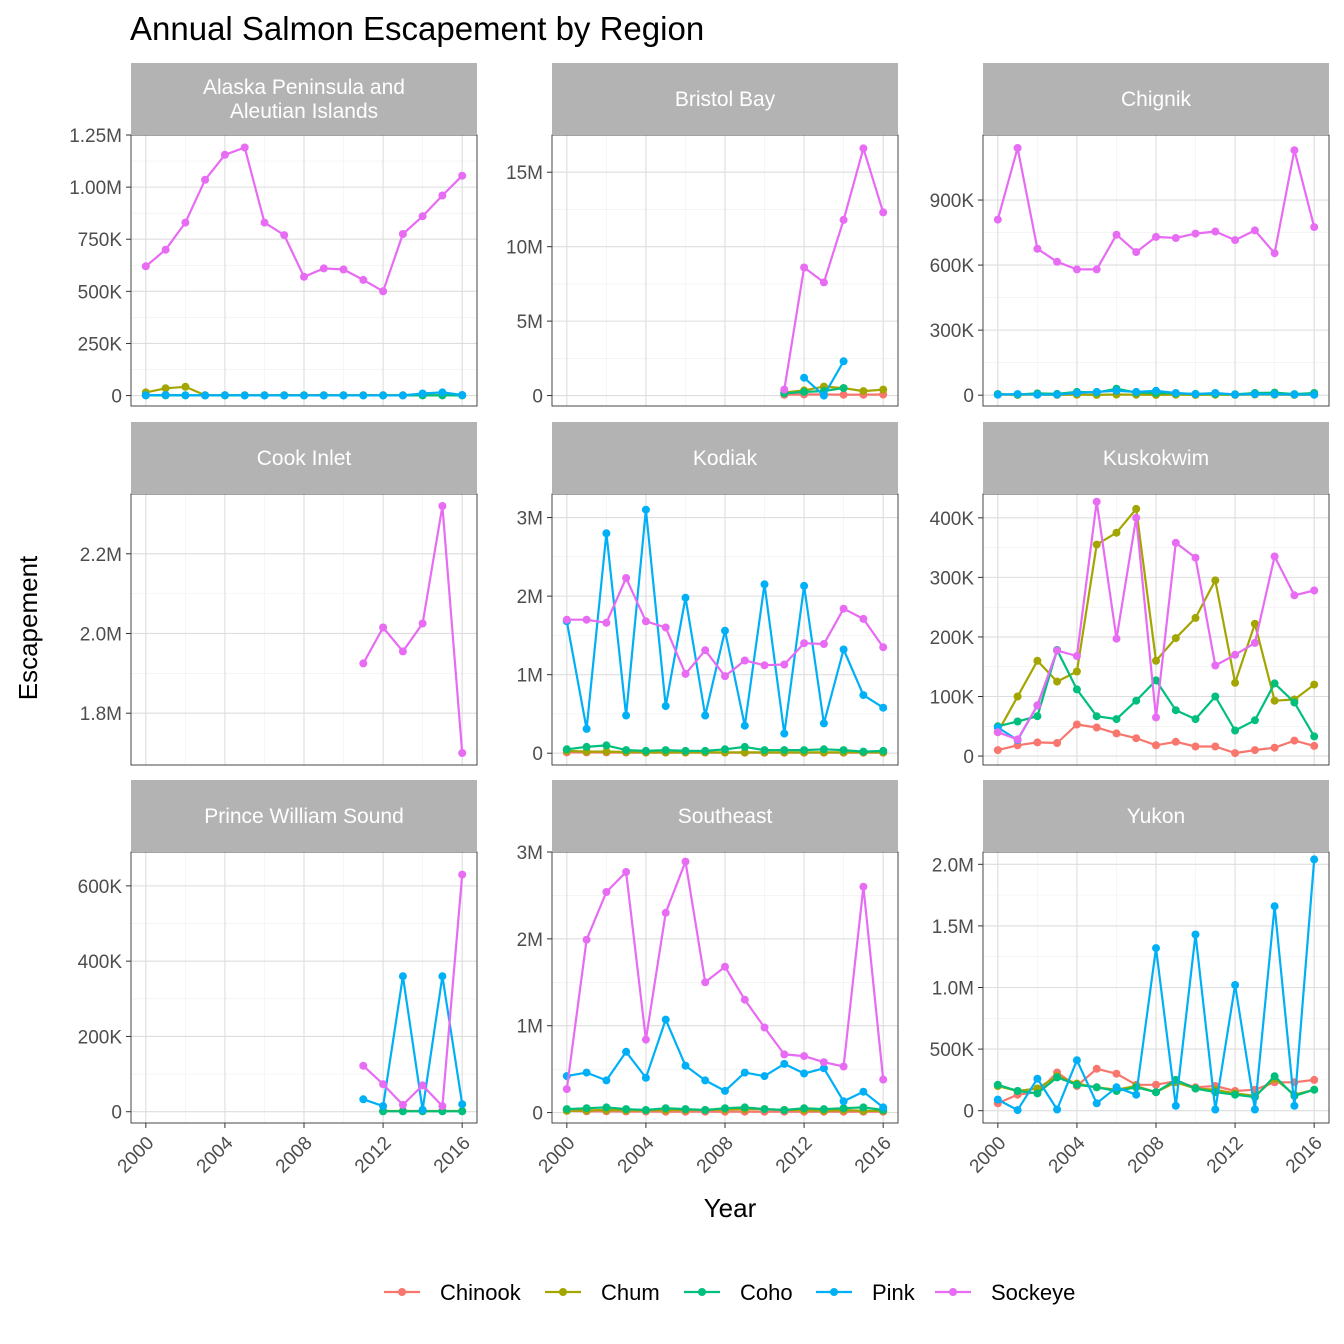  Describe the element at coordinates (530, 519) in the screenshot. I see `y-tick-label: 3M` at that location.